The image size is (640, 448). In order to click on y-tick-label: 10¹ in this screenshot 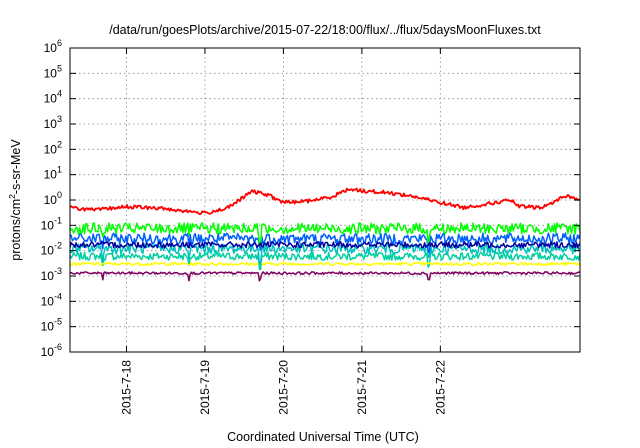, I will do `click(53, 173)`.